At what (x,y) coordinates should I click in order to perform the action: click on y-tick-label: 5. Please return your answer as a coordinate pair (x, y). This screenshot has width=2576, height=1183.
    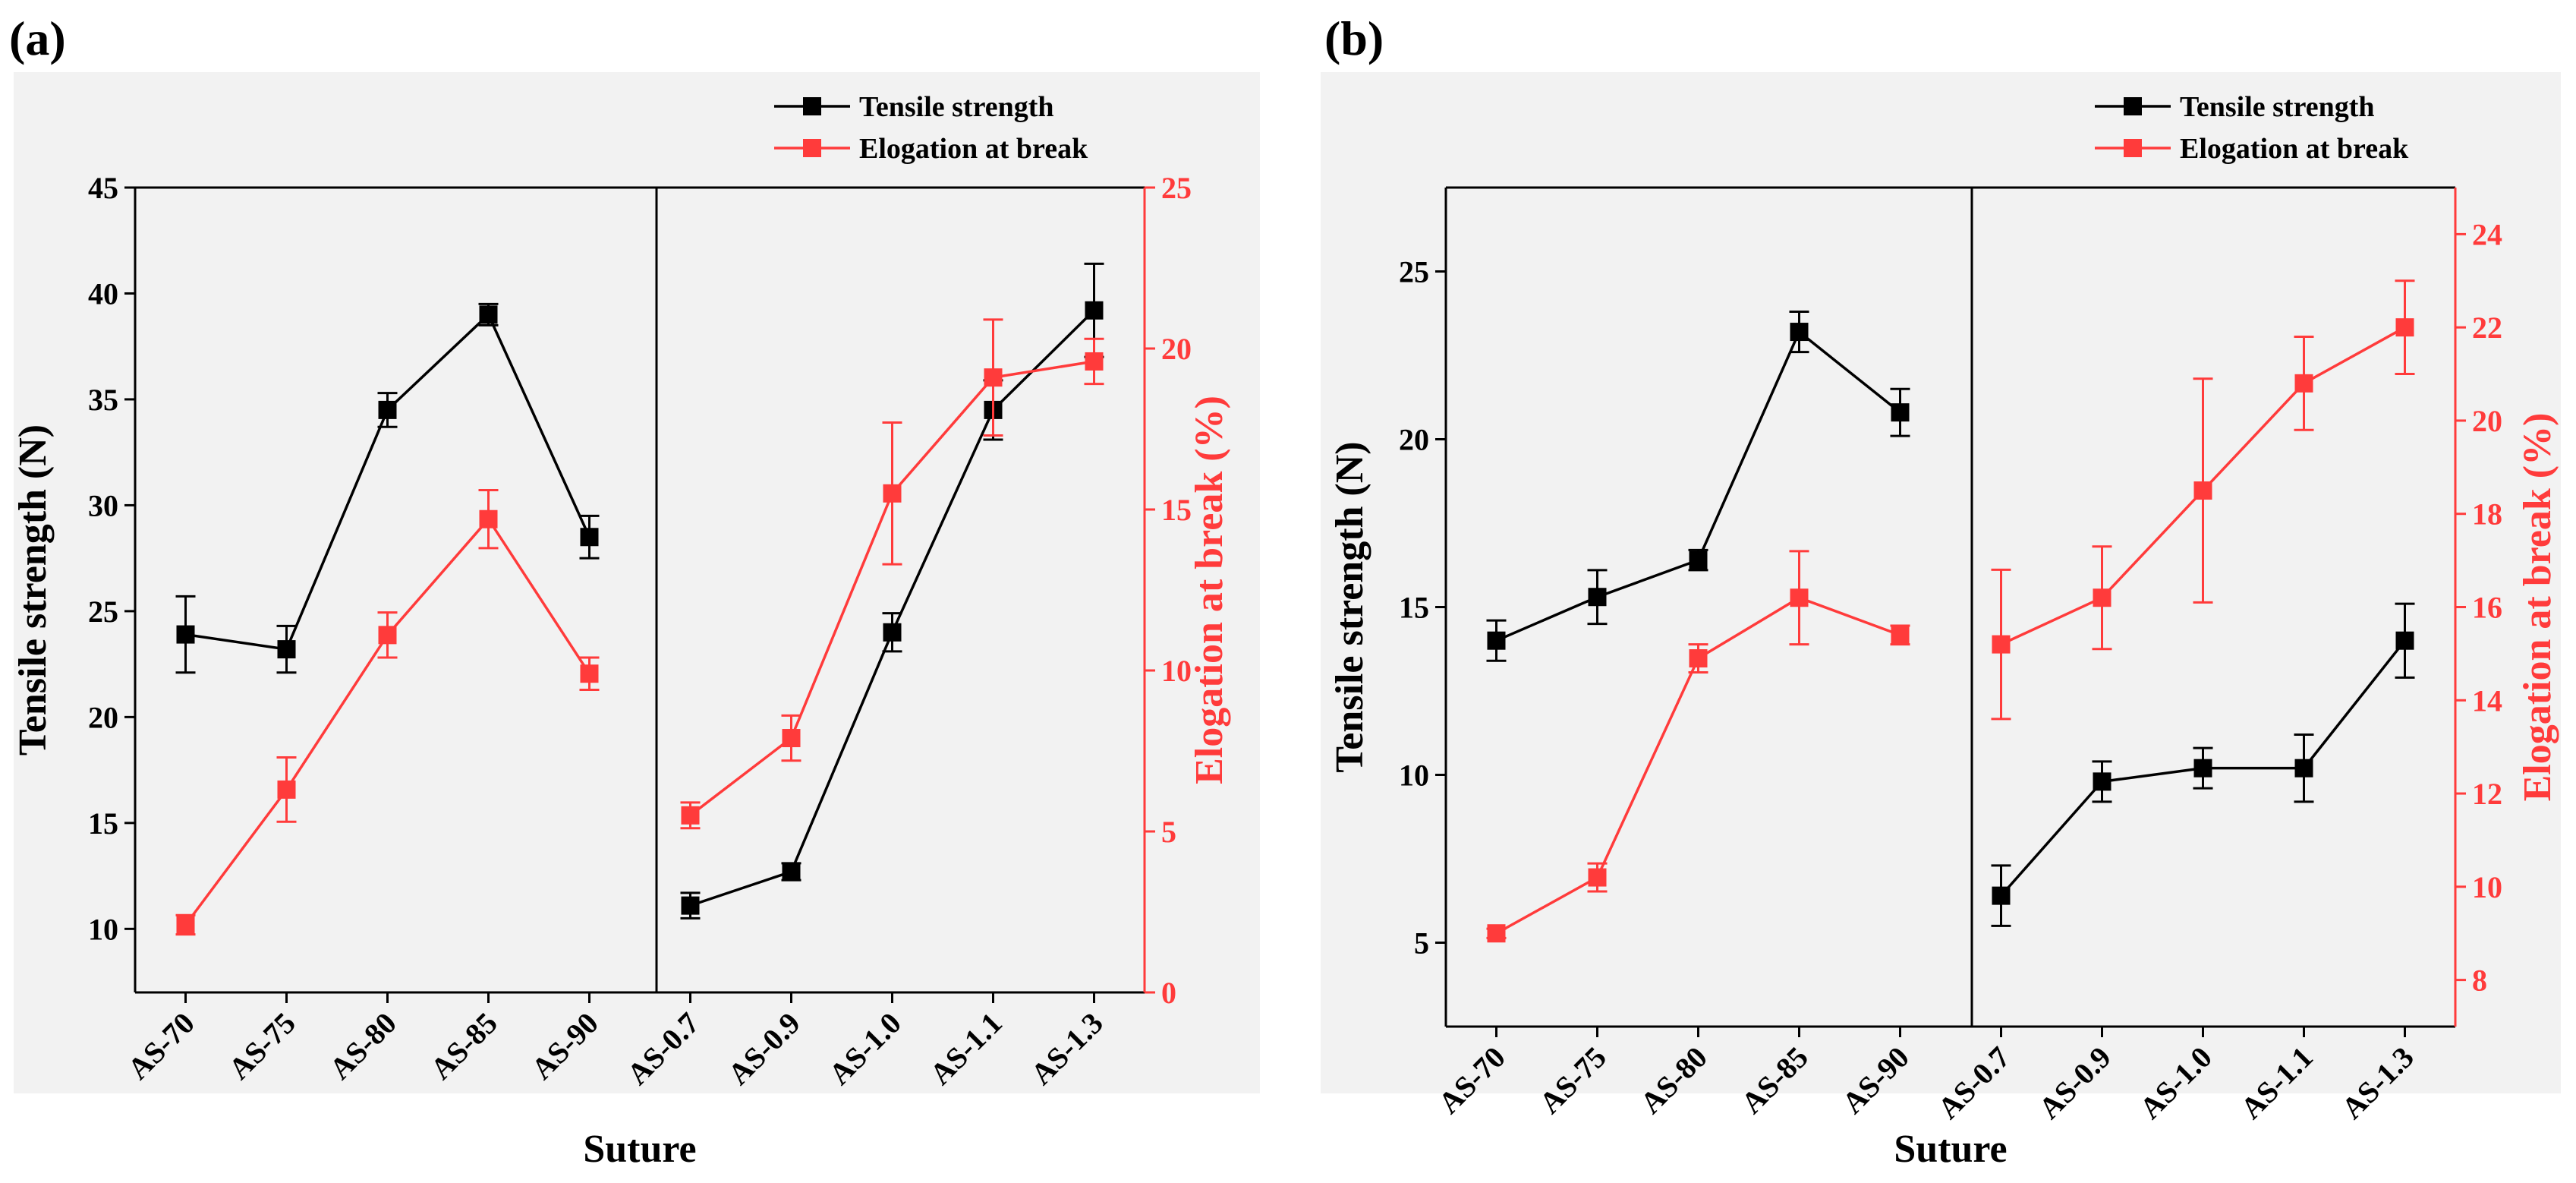
    Looking at the image, I should click on (1421, 943).